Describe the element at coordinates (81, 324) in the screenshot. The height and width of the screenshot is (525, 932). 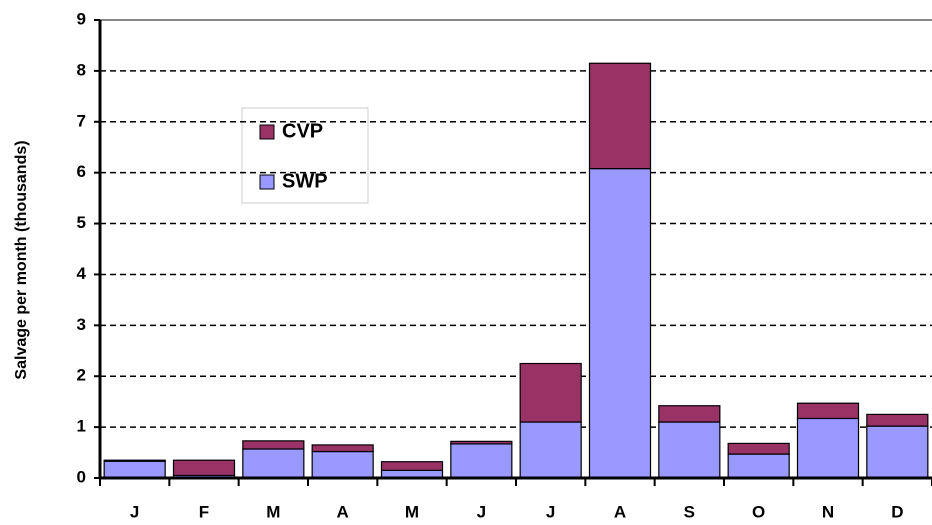
I see `y-tick-label: 3` at that location.